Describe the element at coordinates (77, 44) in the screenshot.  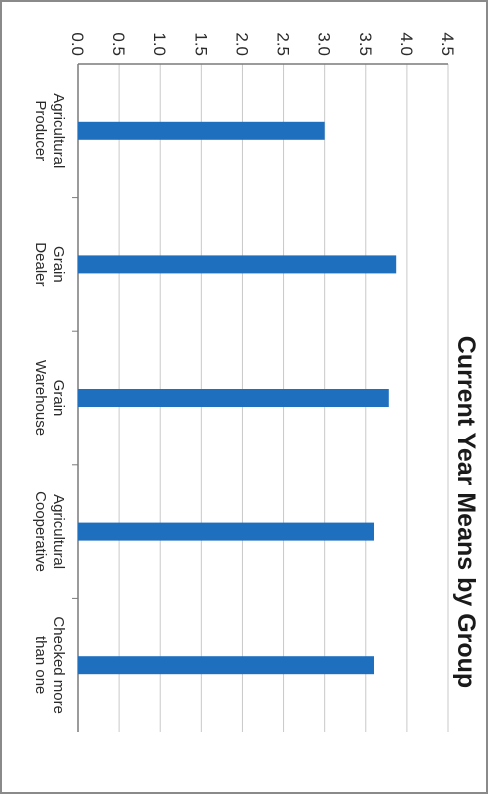
I see `y-tick-label: 0.0` at that location.